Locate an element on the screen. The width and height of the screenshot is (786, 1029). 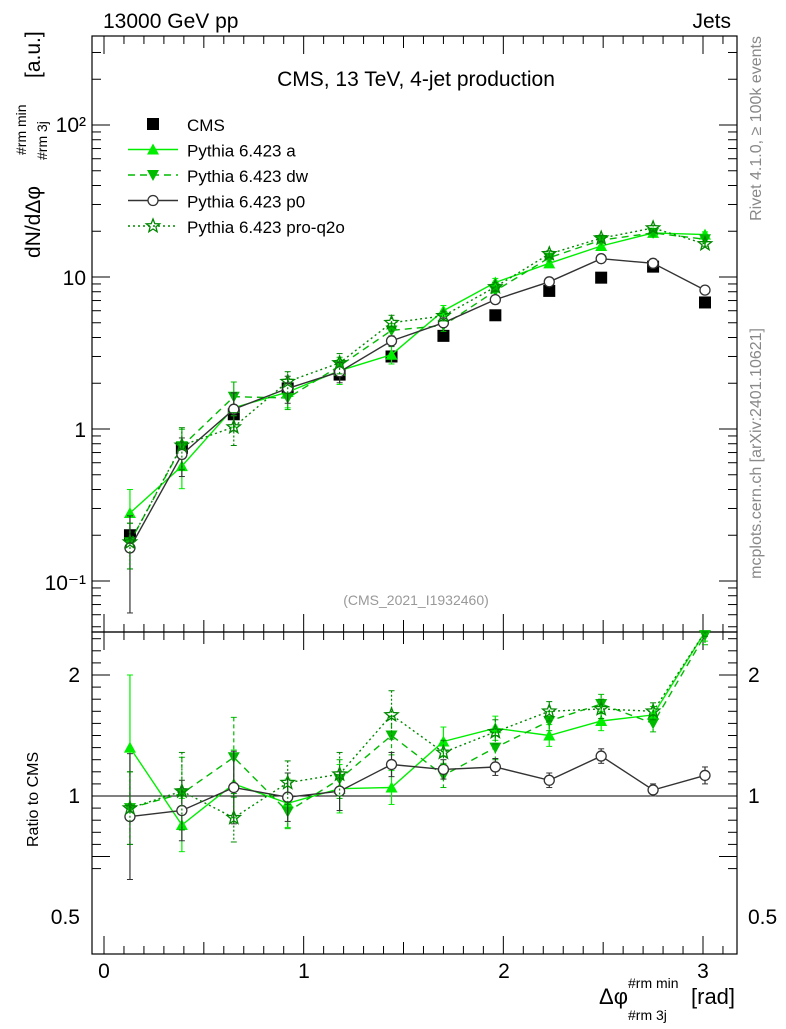
legend-item-pythia-6-423-p0: Pythia 6.423 p0 is located at coordinates (216, 202).